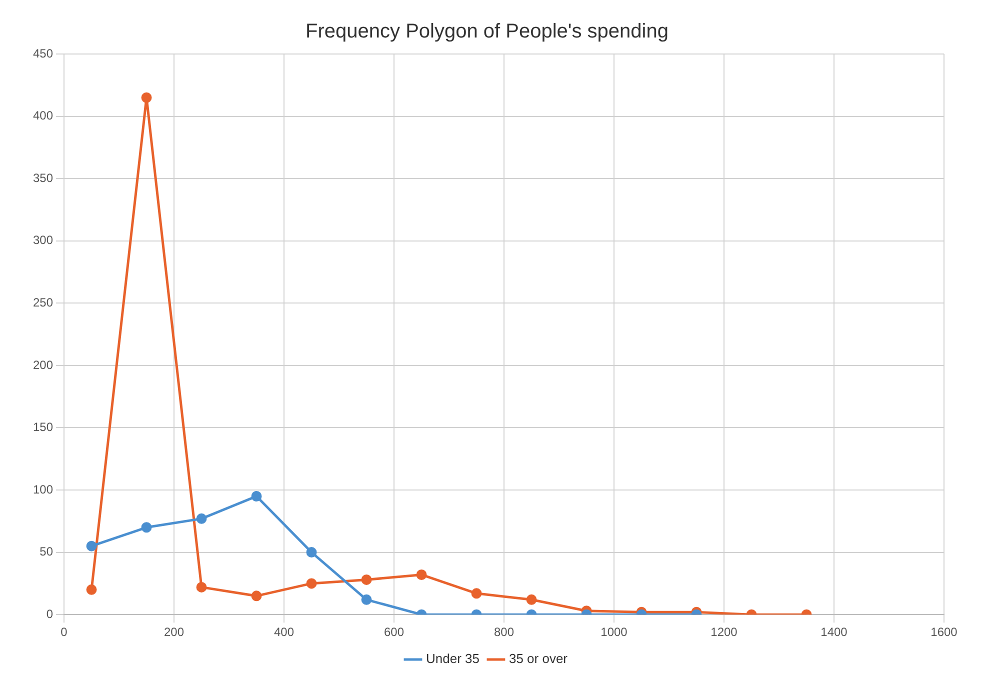 The width and height of the screenshot is (984, 686). I want to click on x-tick-label: 600, so click(394, 632).